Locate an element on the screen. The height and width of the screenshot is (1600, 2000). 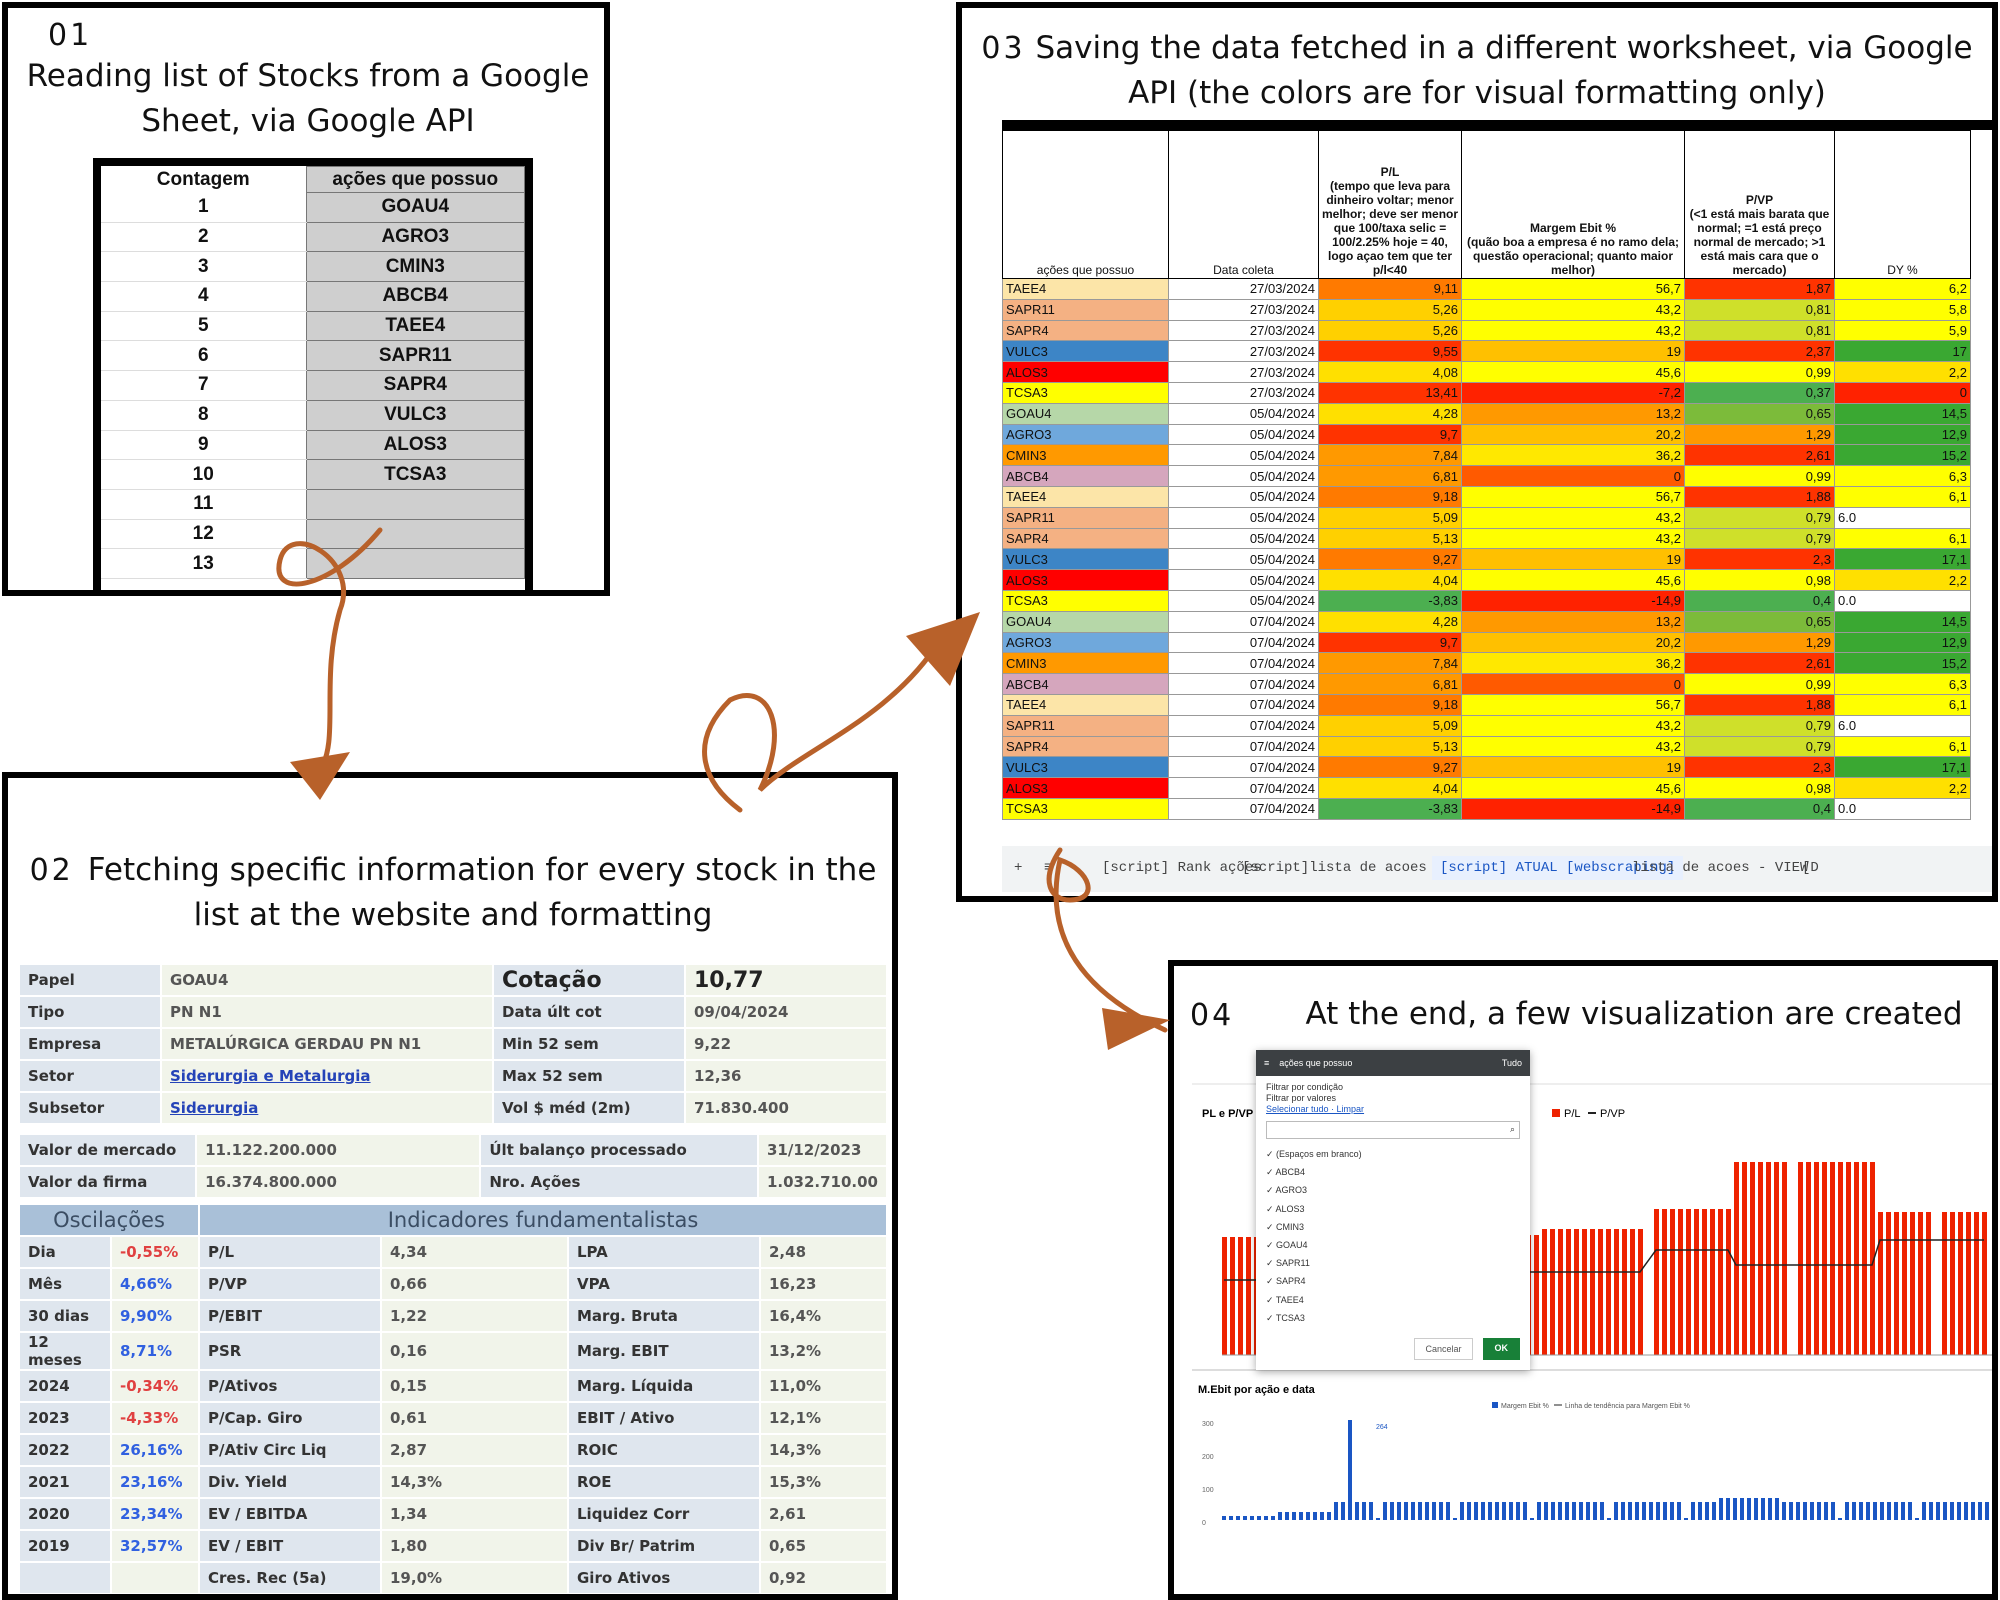
sheet-value-cell: 0,4 is located at coordinates (1759, 808).